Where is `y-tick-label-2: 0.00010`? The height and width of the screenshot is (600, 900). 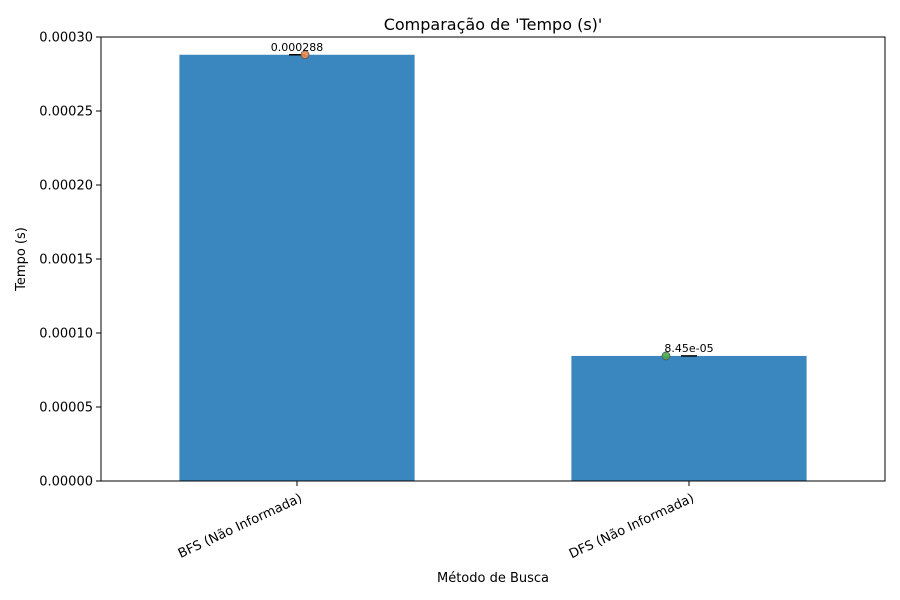 y-tick-label-2: 0.00010 is located at coordinates (66, 334).